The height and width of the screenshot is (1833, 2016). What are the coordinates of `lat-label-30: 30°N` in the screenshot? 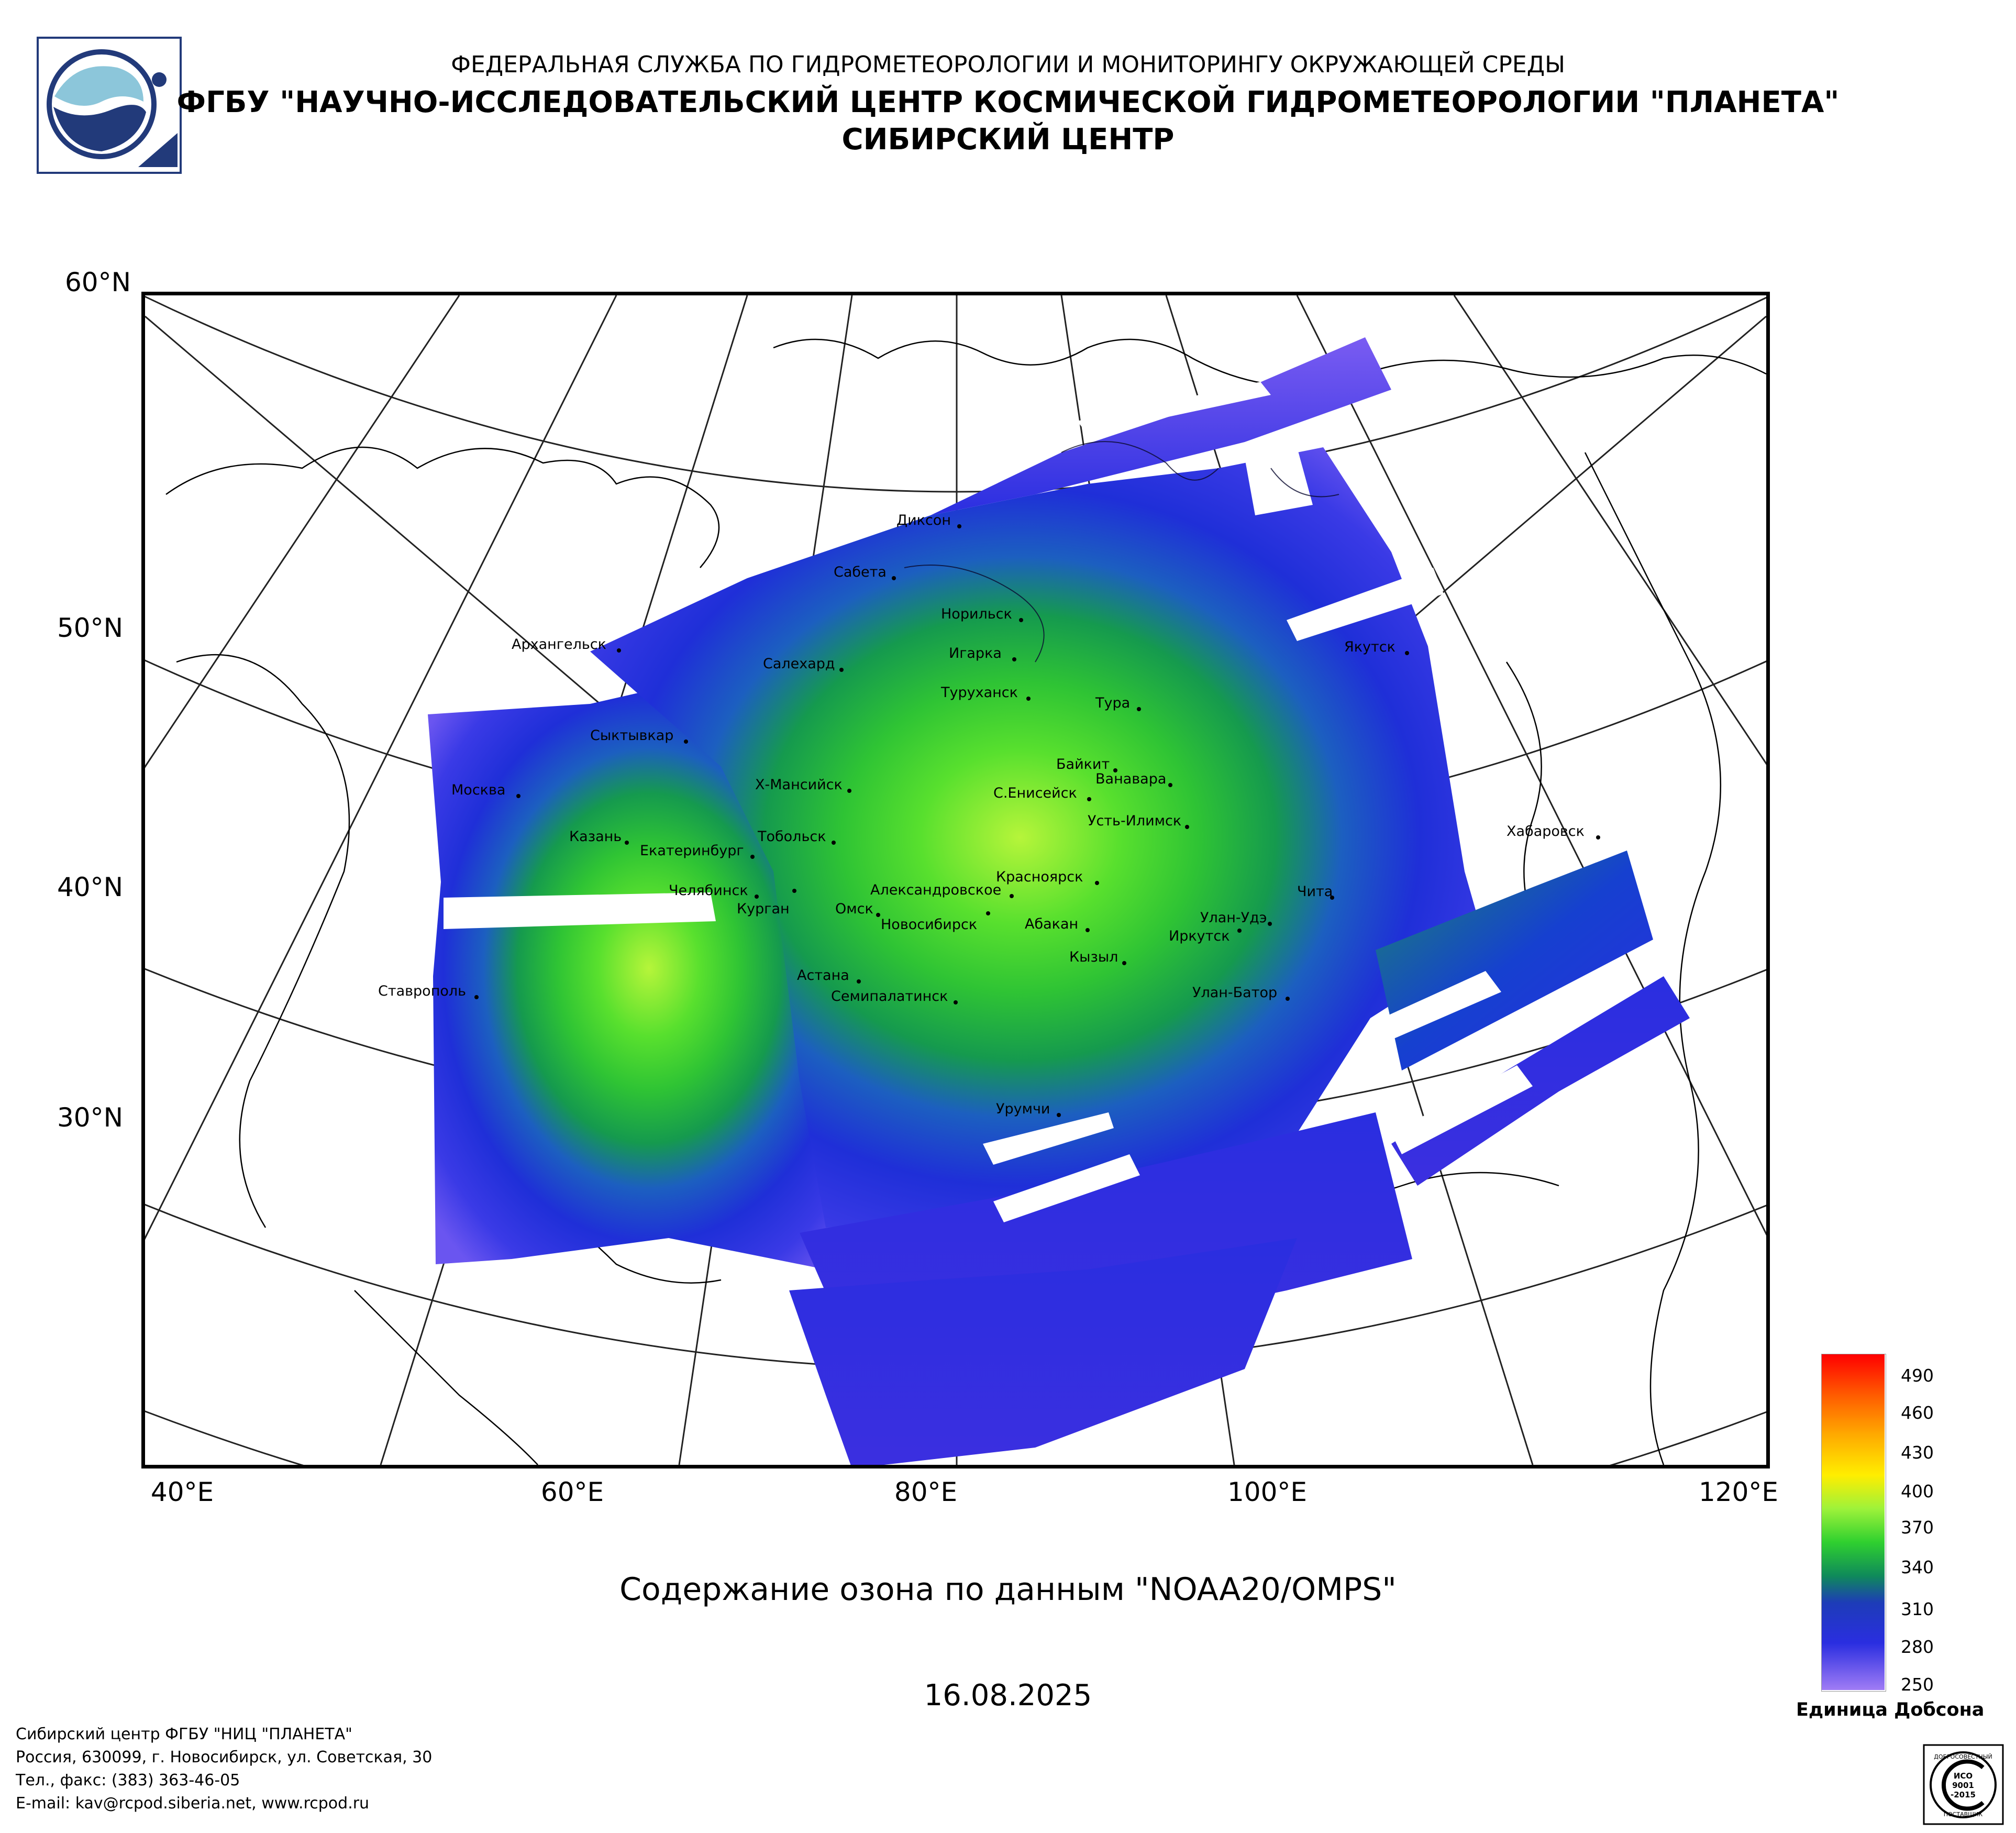 It's located at (90, 1117).